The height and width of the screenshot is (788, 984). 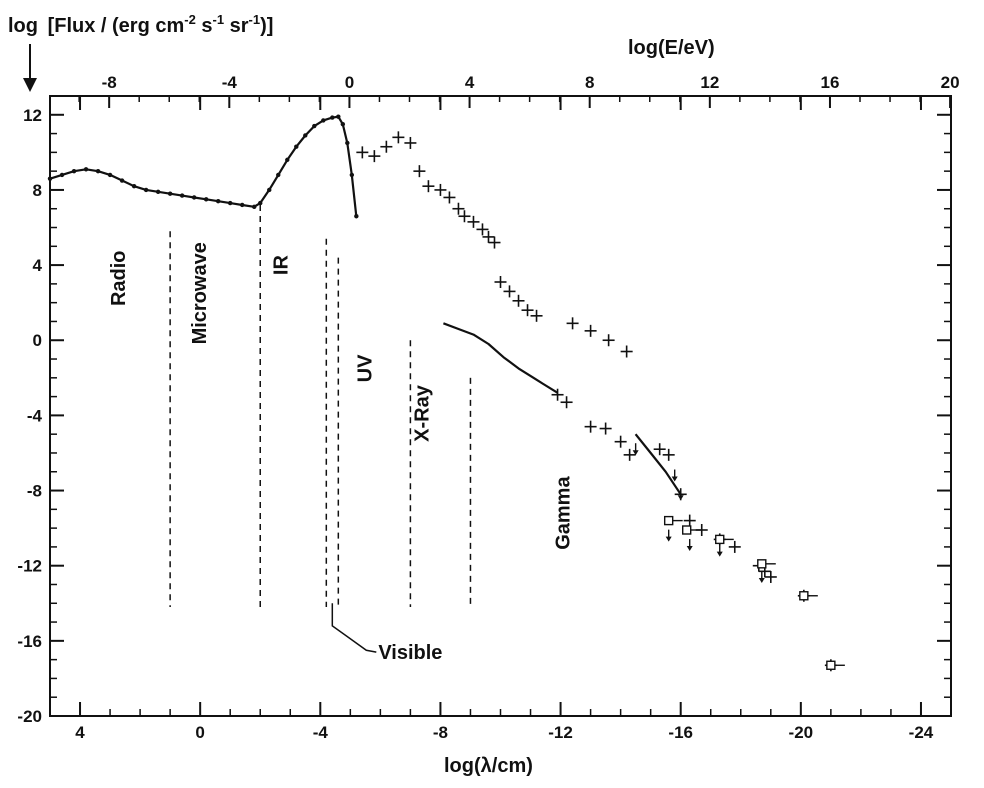 What do you see at coordinates (119, 26) in the screenshot?
I see `y-axis-title-body: Flux / (erg cm` at bounding box center [119, 26].